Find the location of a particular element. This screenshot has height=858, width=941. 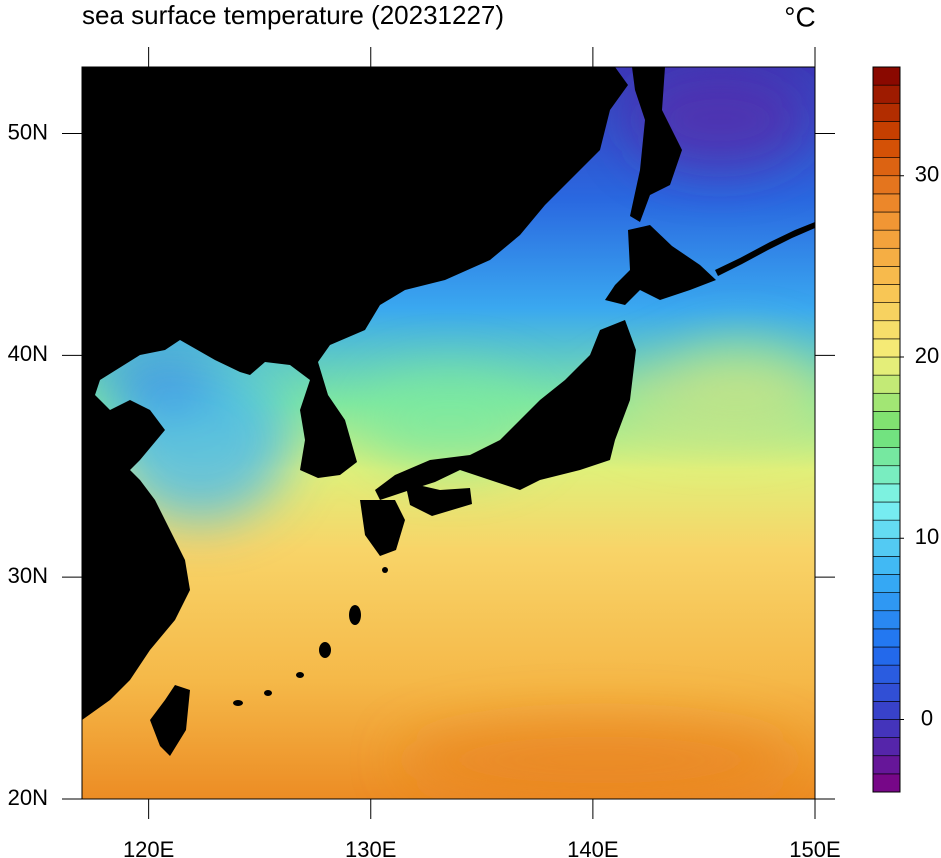

x-tick-label: 140E is located at coordinates (592, 847).